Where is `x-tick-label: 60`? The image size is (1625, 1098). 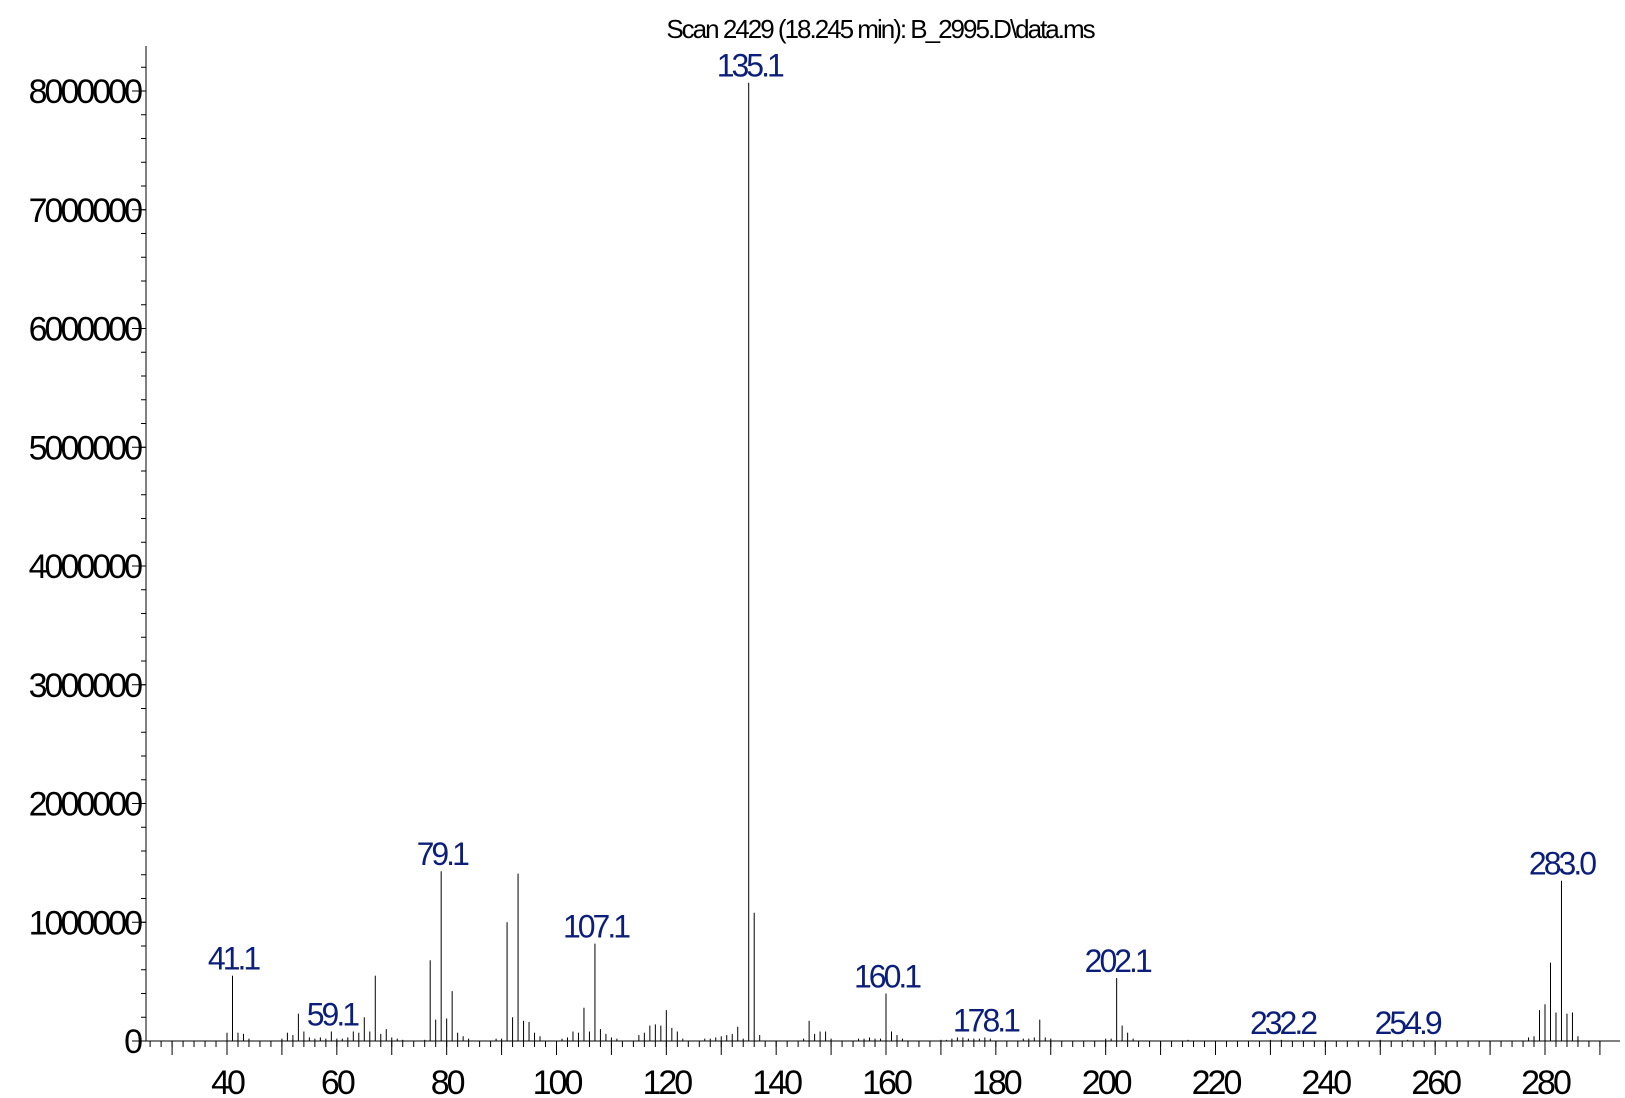 x-tick-label: 60 is located at coordinates (338, 1081).